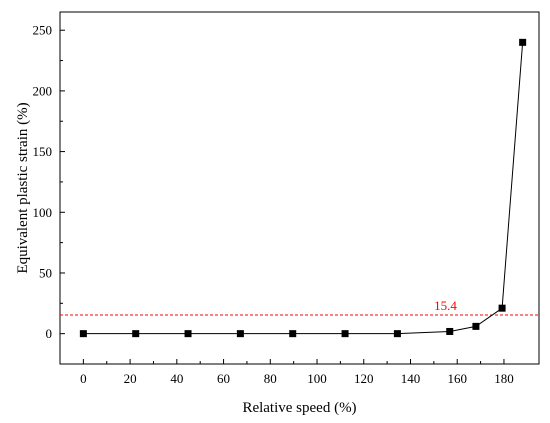 This screenshot has height=423, width=550. What do you see at coordinates (270, 378) in the screenshot?
I see `x-tick-label: 80` at bounding box center [270, 378].